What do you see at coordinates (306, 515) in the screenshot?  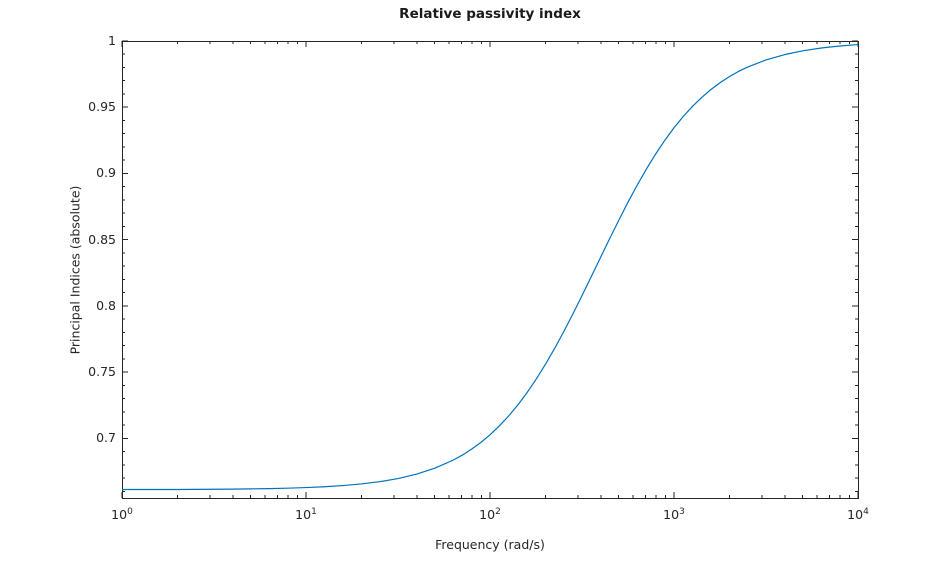 I see `x-tick-label: 101` at bounding box center [306, 515].